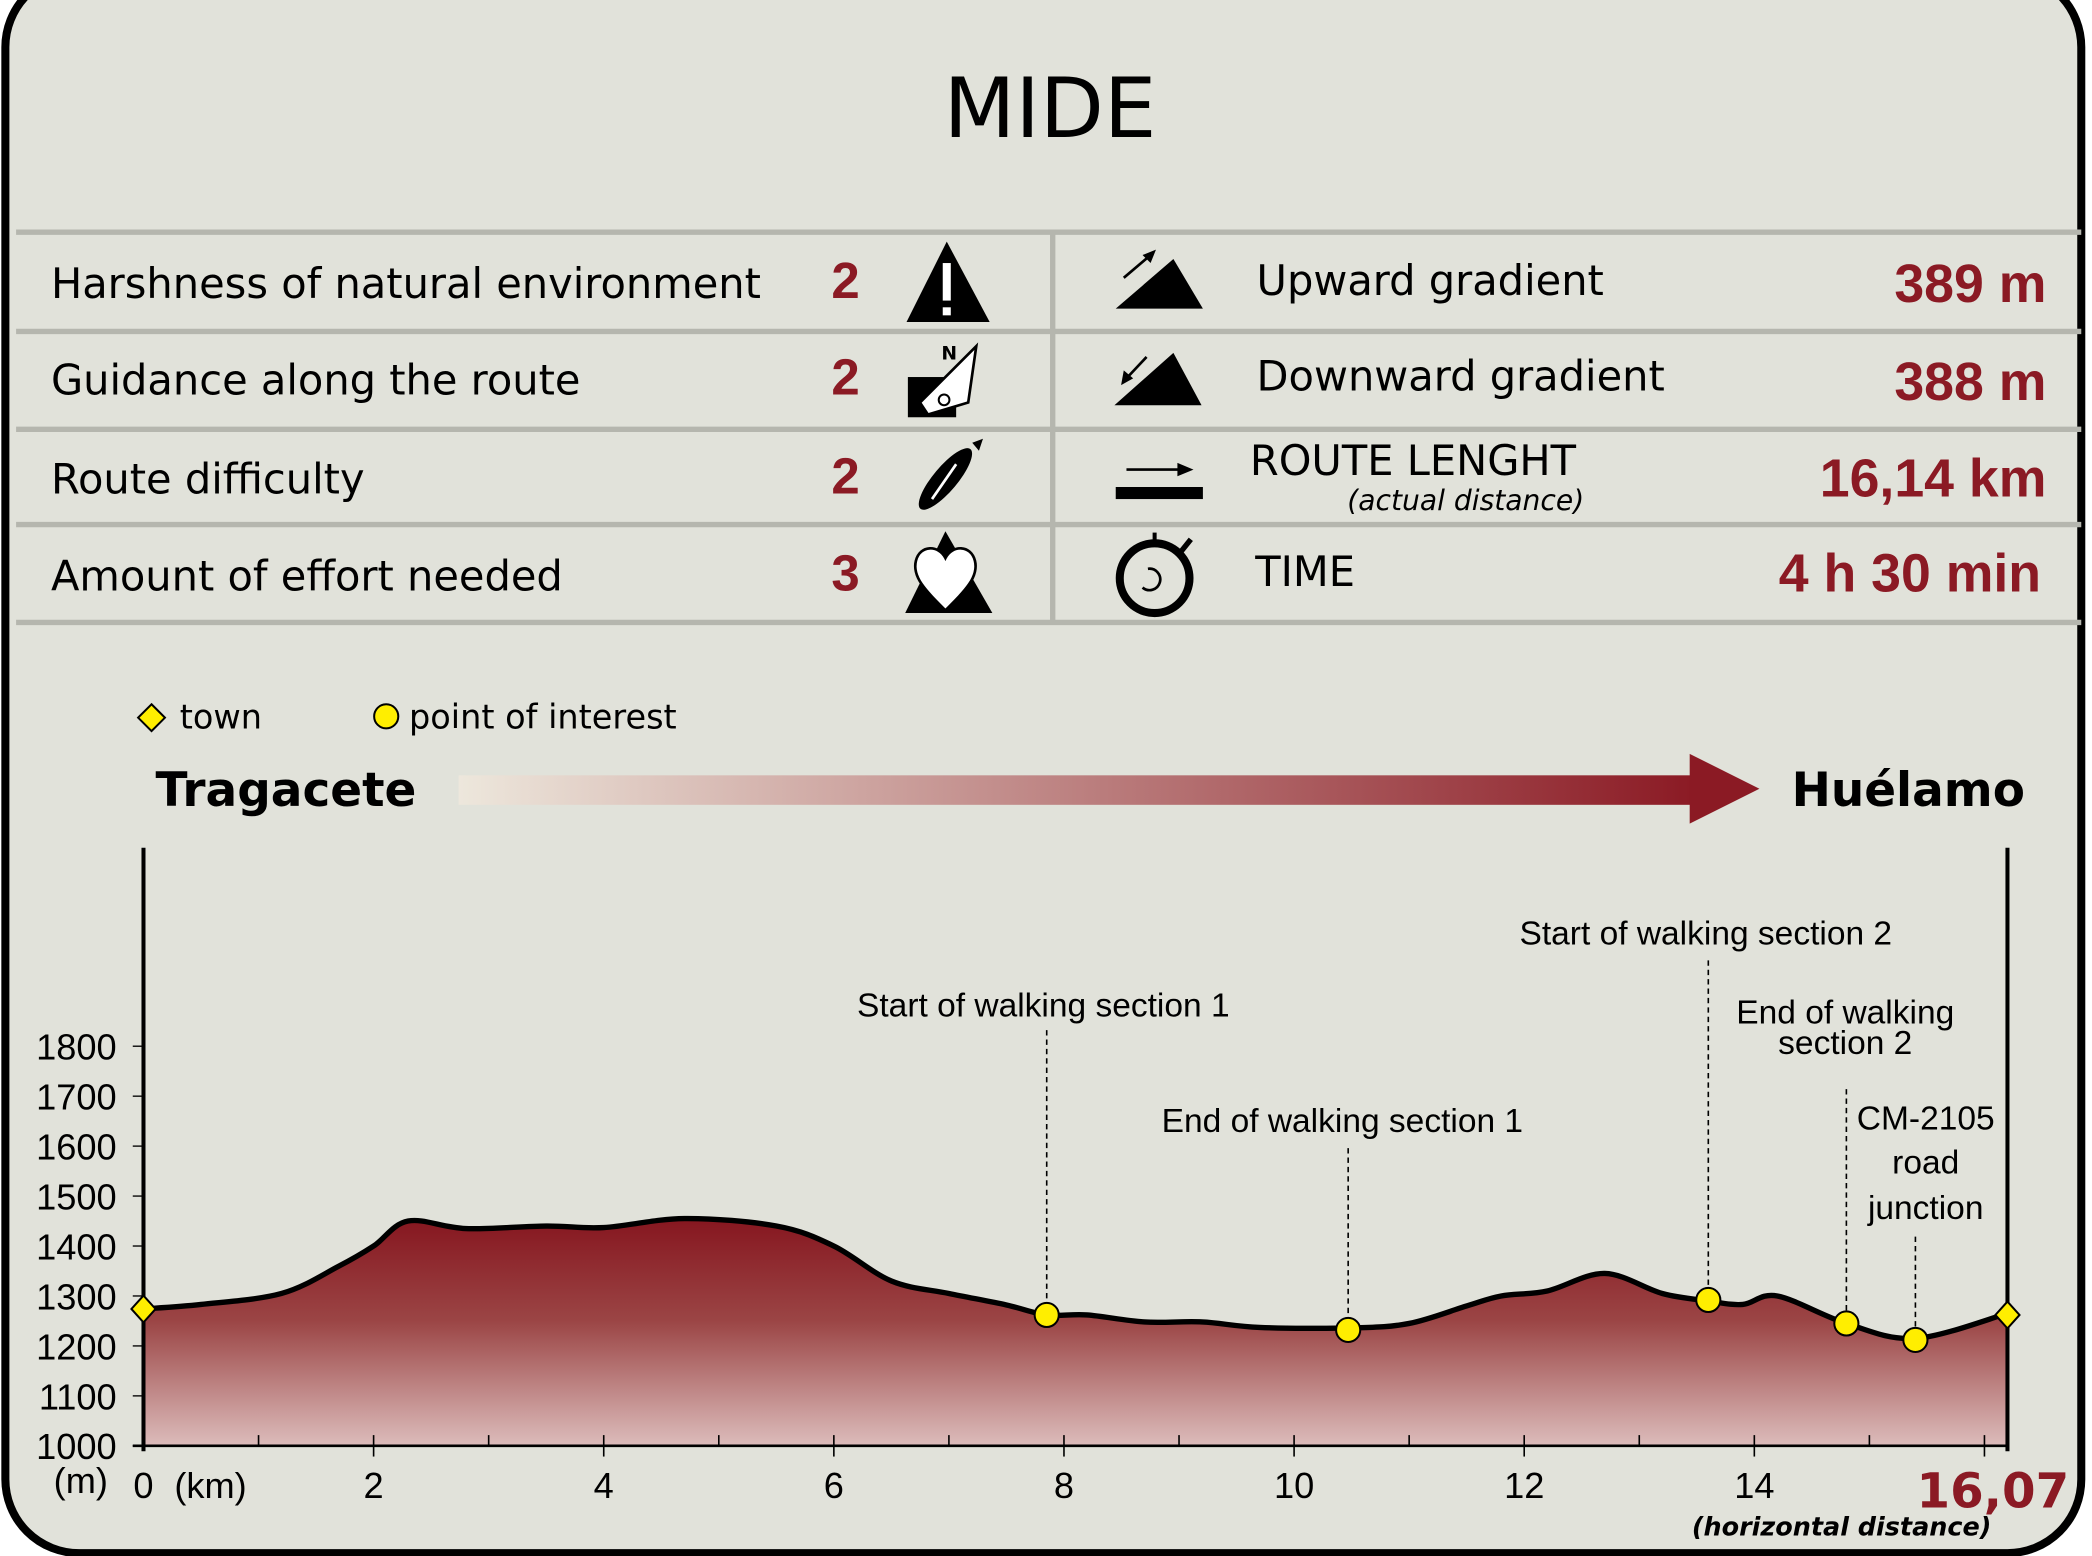 The height and width of the screenshot is (1556, 2092). Describe the element at coordinates (845, 572) in the screenshot. I see `mide-value: 3` at that location.